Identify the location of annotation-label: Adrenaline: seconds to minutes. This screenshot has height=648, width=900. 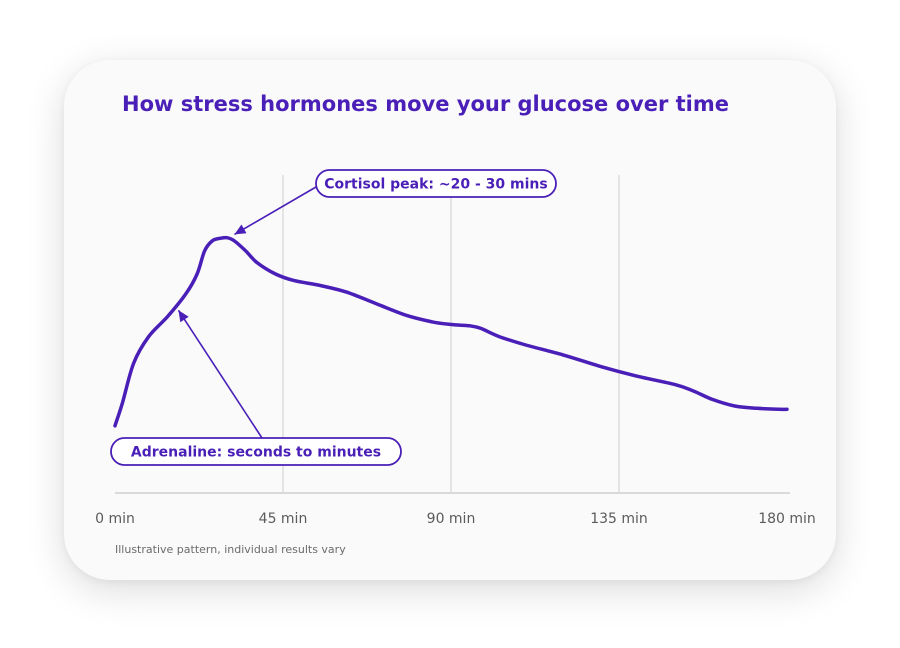
(256, 453).